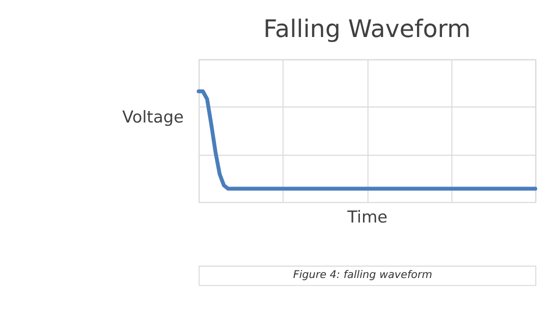  Describe the element at coordinates (153, 116) in the screenshot. I see `y-axis-title: Voltage` at that location.